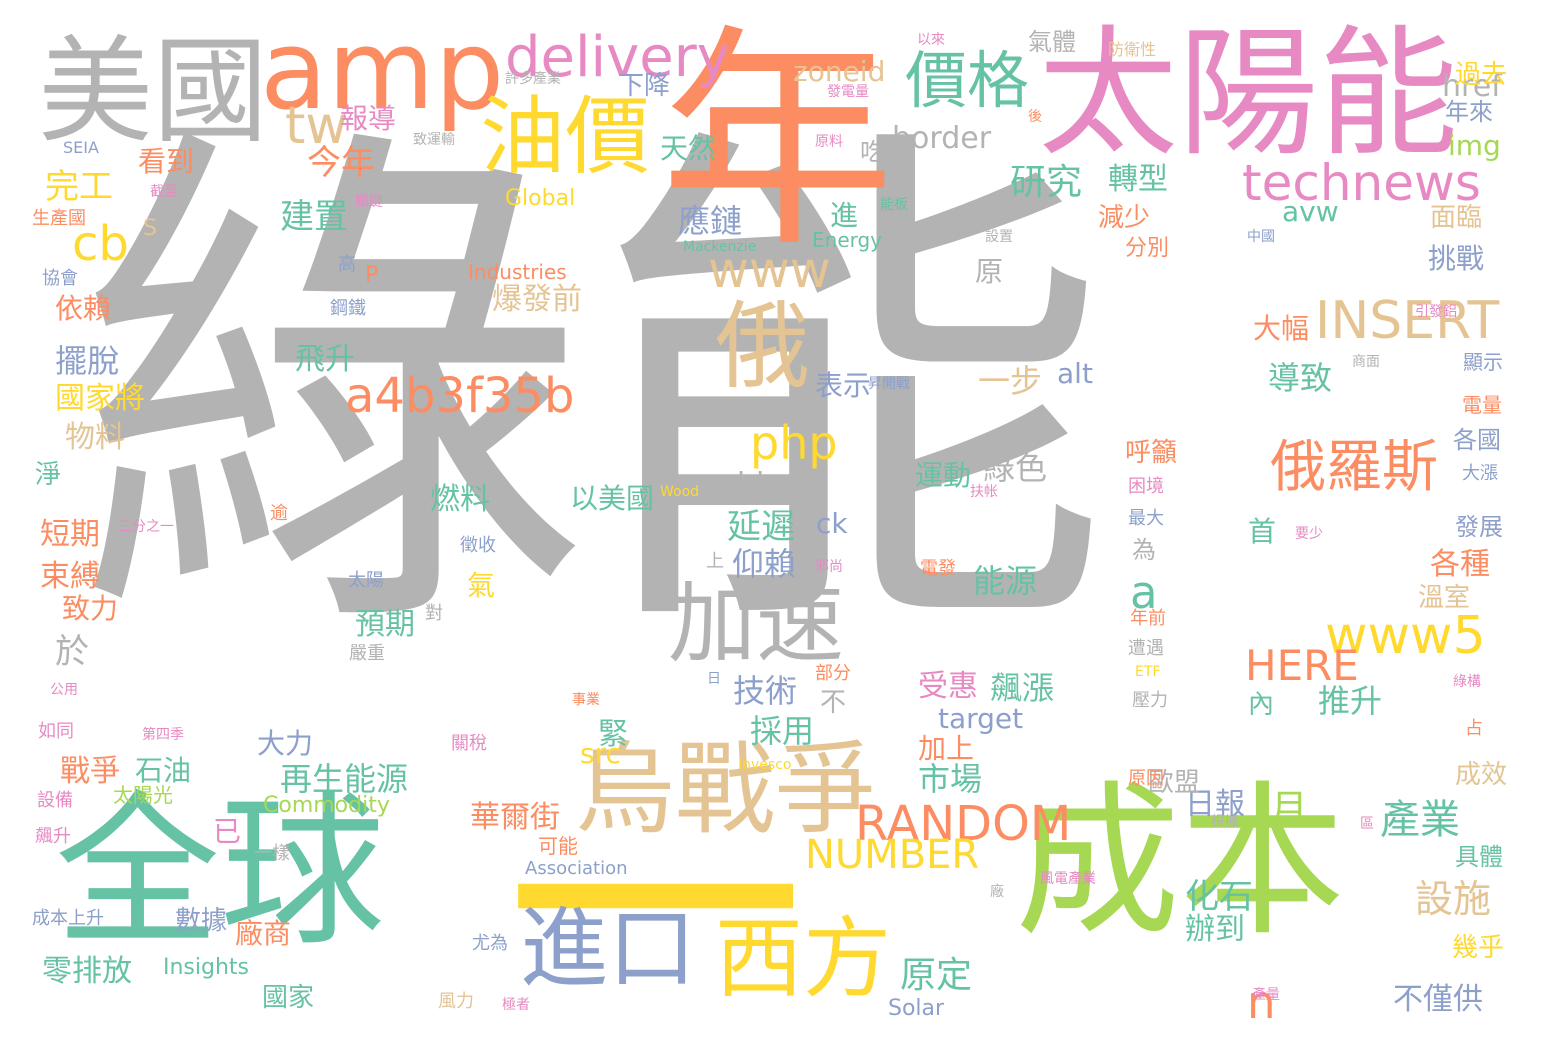  Describe the element at coordinates (938, 568) in the screenshot. I see `word-cloud-word: 電發` at that location.